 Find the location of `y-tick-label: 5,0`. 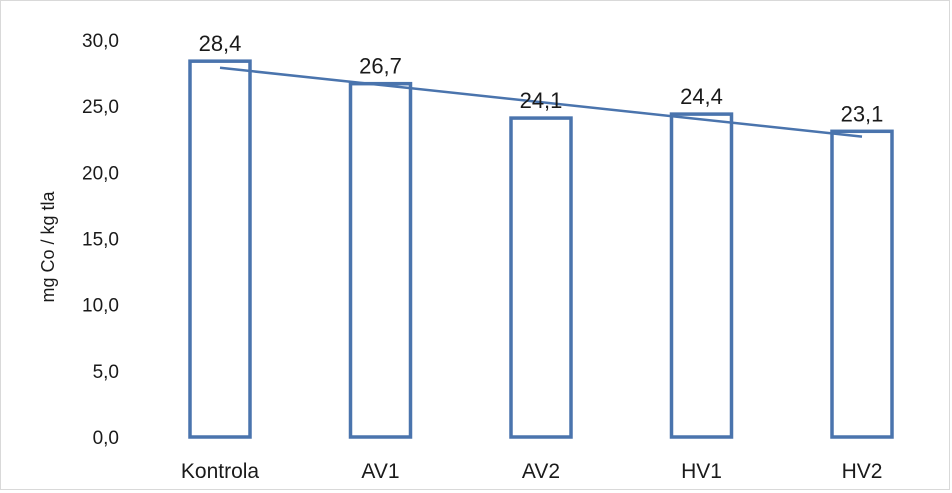

y-tick-label: 5,0 is located at coordinates (106, 372).